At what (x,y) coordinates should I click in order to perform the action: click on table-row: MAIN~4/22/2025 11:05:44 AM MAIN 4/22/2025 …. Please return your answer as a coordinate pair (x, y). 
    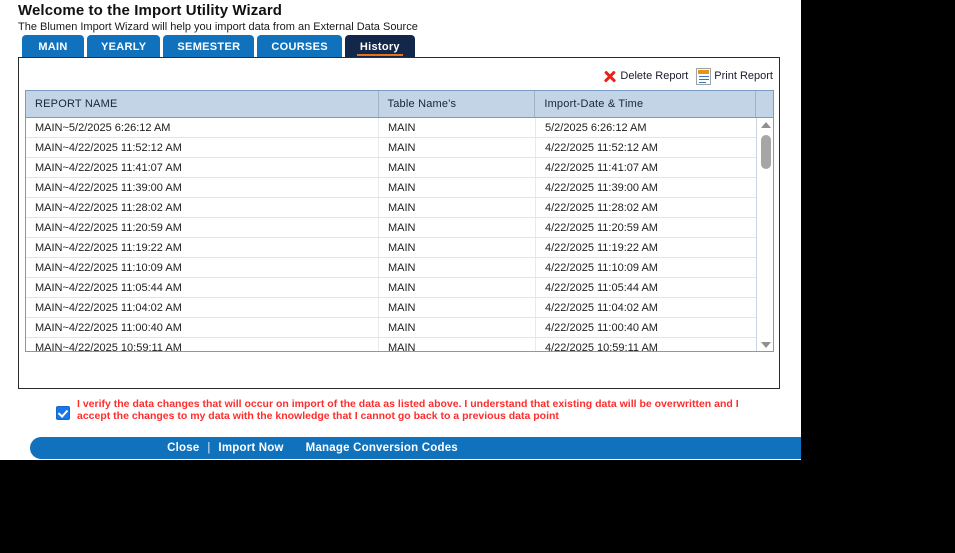
    Looking at the image, I should click on (391, 288).